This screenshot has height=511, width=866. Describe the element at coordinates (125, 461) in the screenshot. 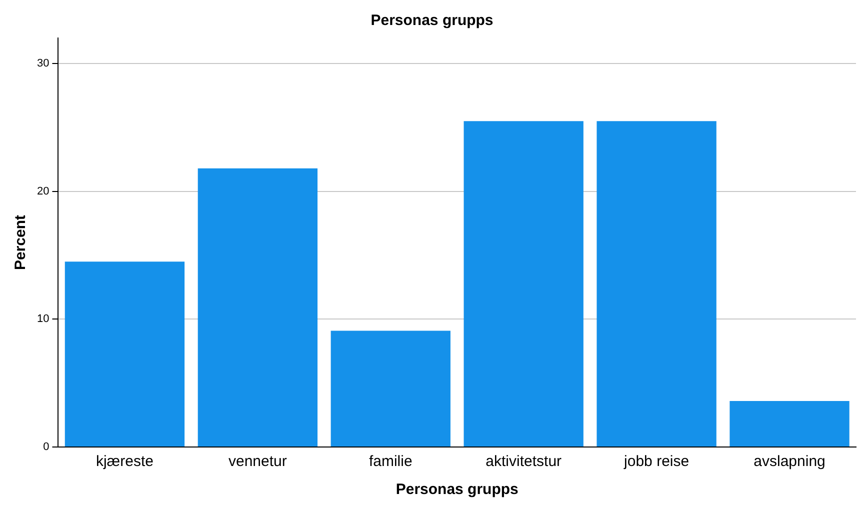

I see `x-tick-label: kjæreste` at that location.